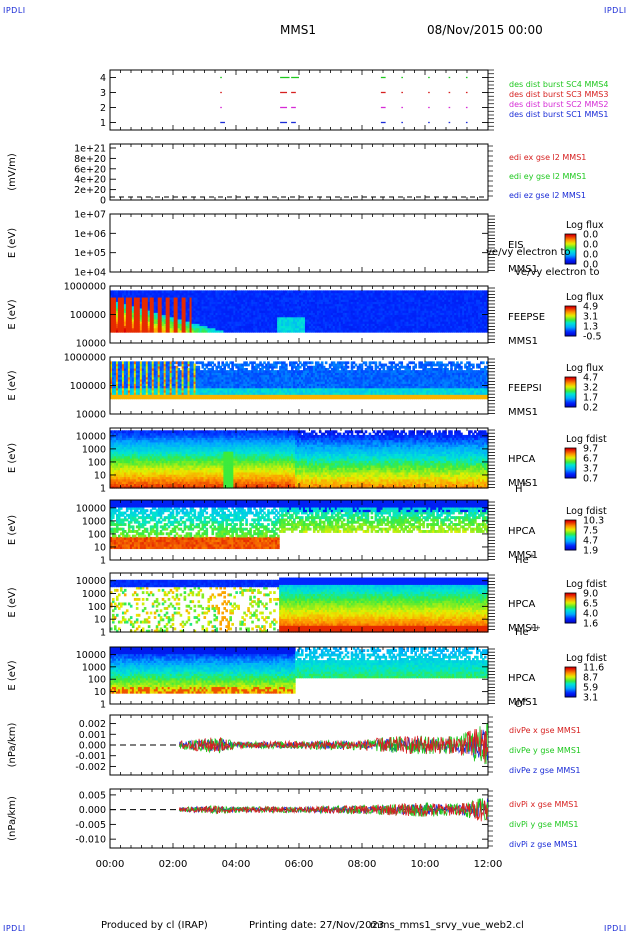 This screenshot has width=630, height=934. What do you see at coordinates (90, 273) in the screenshot?
I see `eis-ytick-label: 1e+04` at bounding box center [90, 273].